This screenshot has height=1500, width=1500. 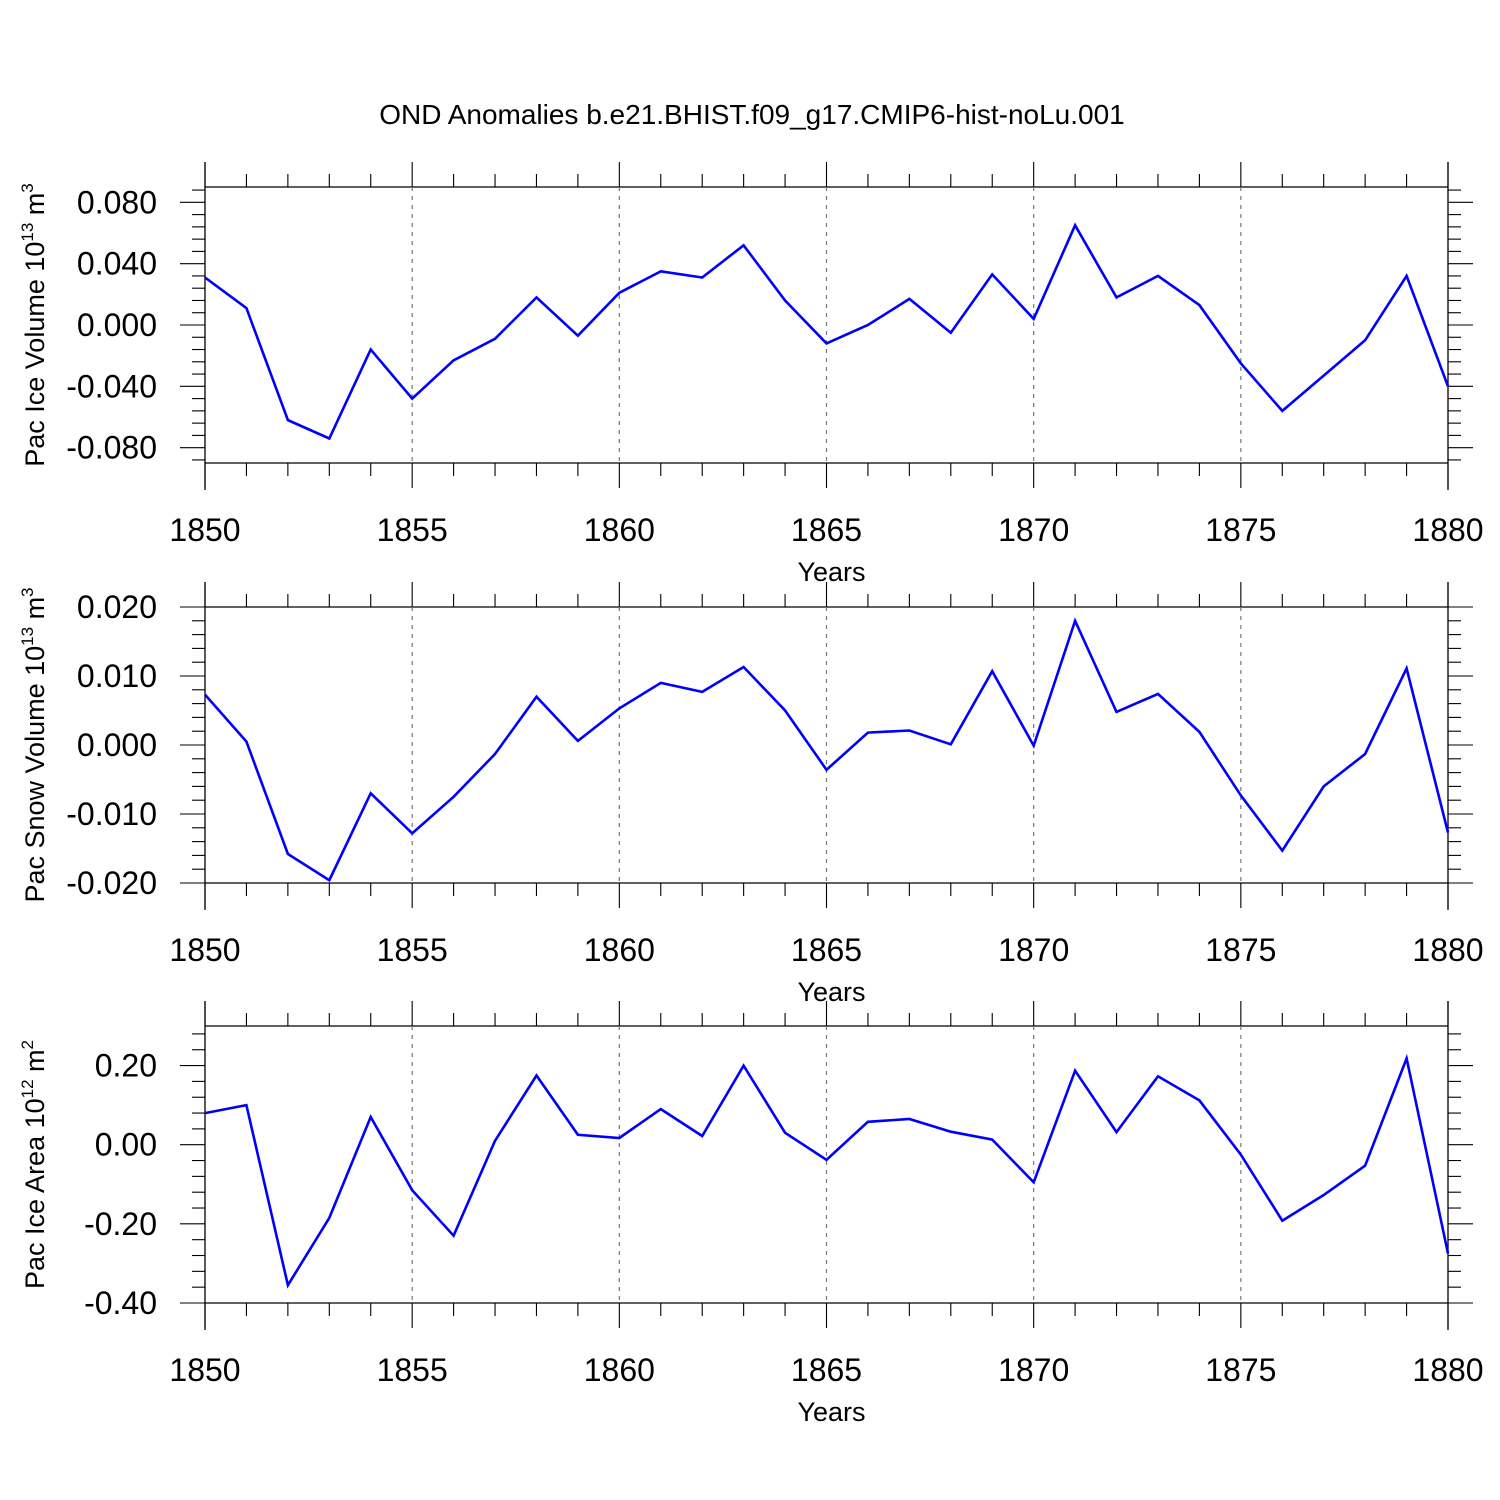 I want to click on y-axis-title: Pac Ice Volume 1013 m3, so click(x=34, y=325).